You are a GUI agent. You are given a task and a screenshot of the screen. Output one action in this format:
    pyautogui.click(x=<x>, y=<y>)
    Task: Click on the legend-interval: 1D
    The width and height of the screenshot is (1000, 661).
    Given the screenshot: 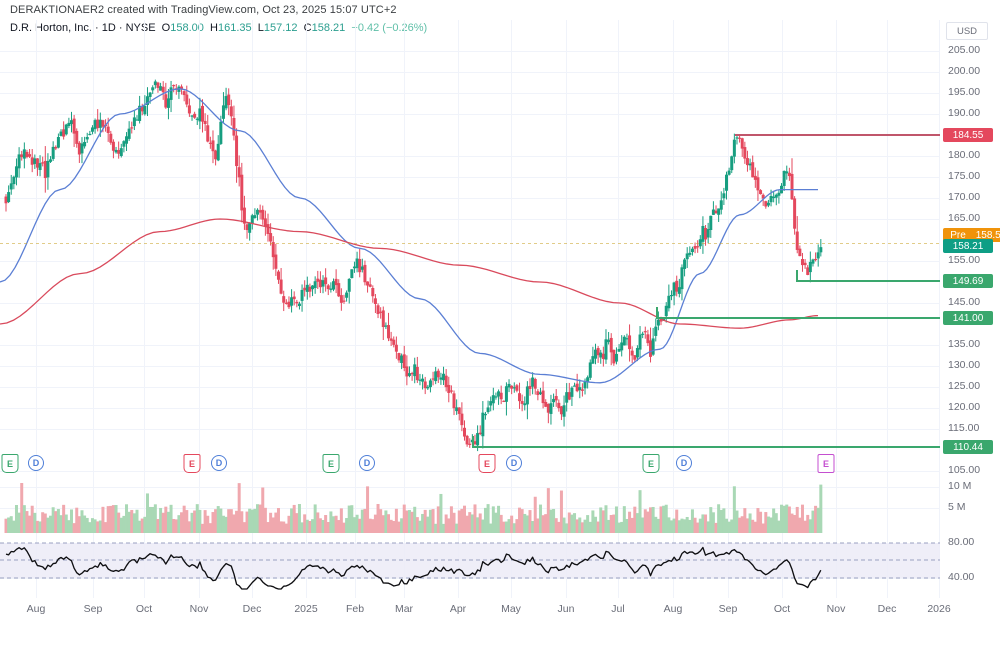 What is the action you would take?
    pyautogui.click(x=108, y=28)
    